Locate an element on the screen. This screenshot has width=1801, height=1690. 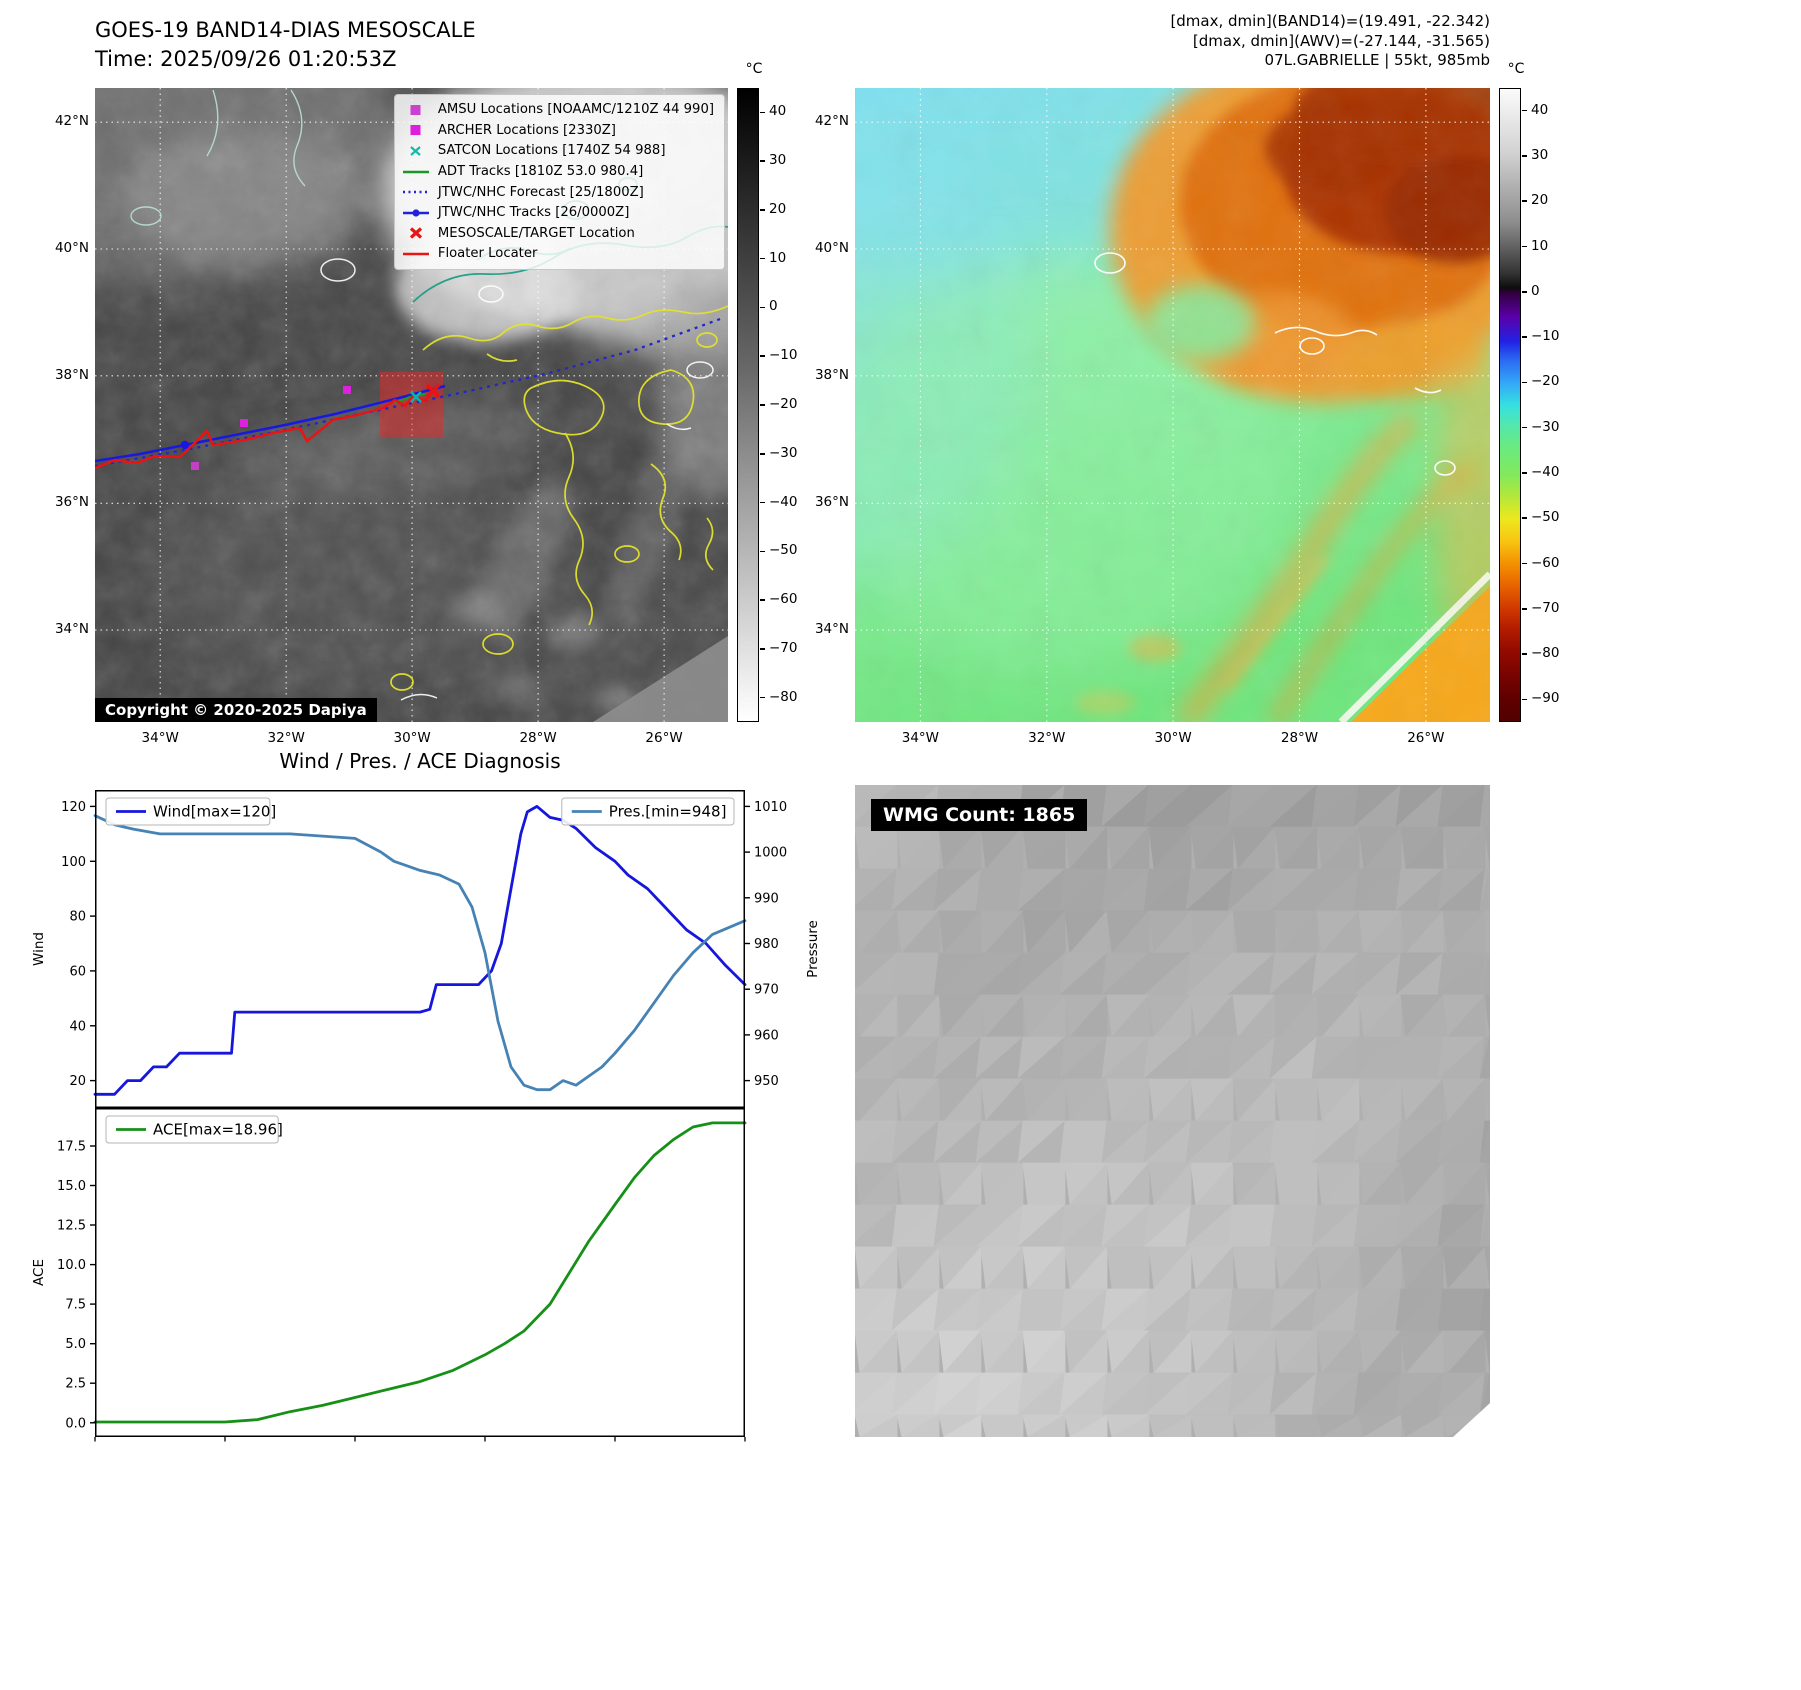
line-marker-marker-icon is located at coordinates (415, 213).